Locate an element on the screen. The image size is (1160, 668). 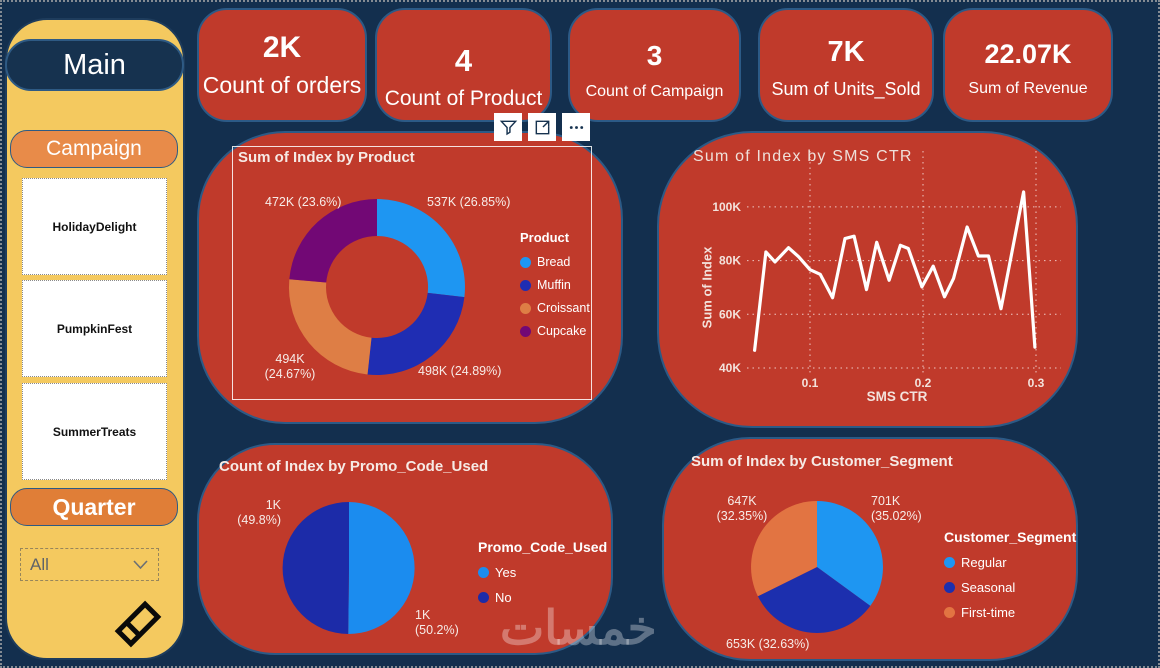
slice-label-regular: 701K (35.02%) is located at coordinates (896, 508).